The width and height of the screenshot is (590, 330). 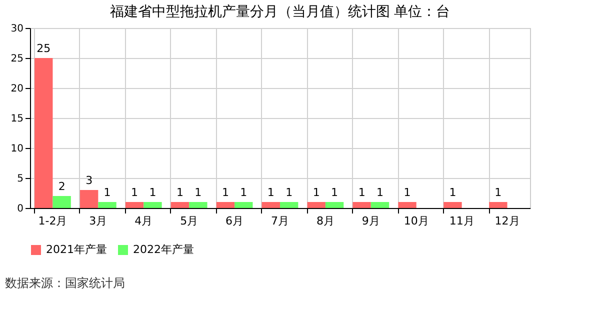 What do you see at coordinates (325, 221) in the screenshot?
I see `x-tick-label: 8月` at bounding box center [325, 221].